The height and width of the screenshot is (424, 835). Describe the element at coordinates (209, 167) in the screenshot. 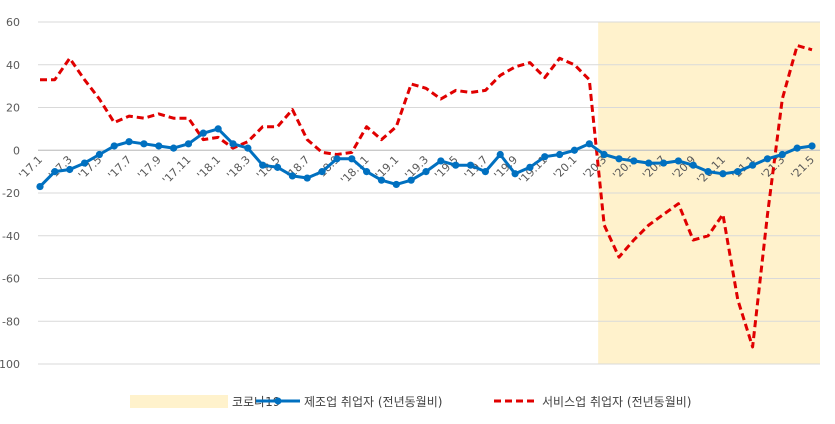

I see `x-tick-label: '18.1` at that location.